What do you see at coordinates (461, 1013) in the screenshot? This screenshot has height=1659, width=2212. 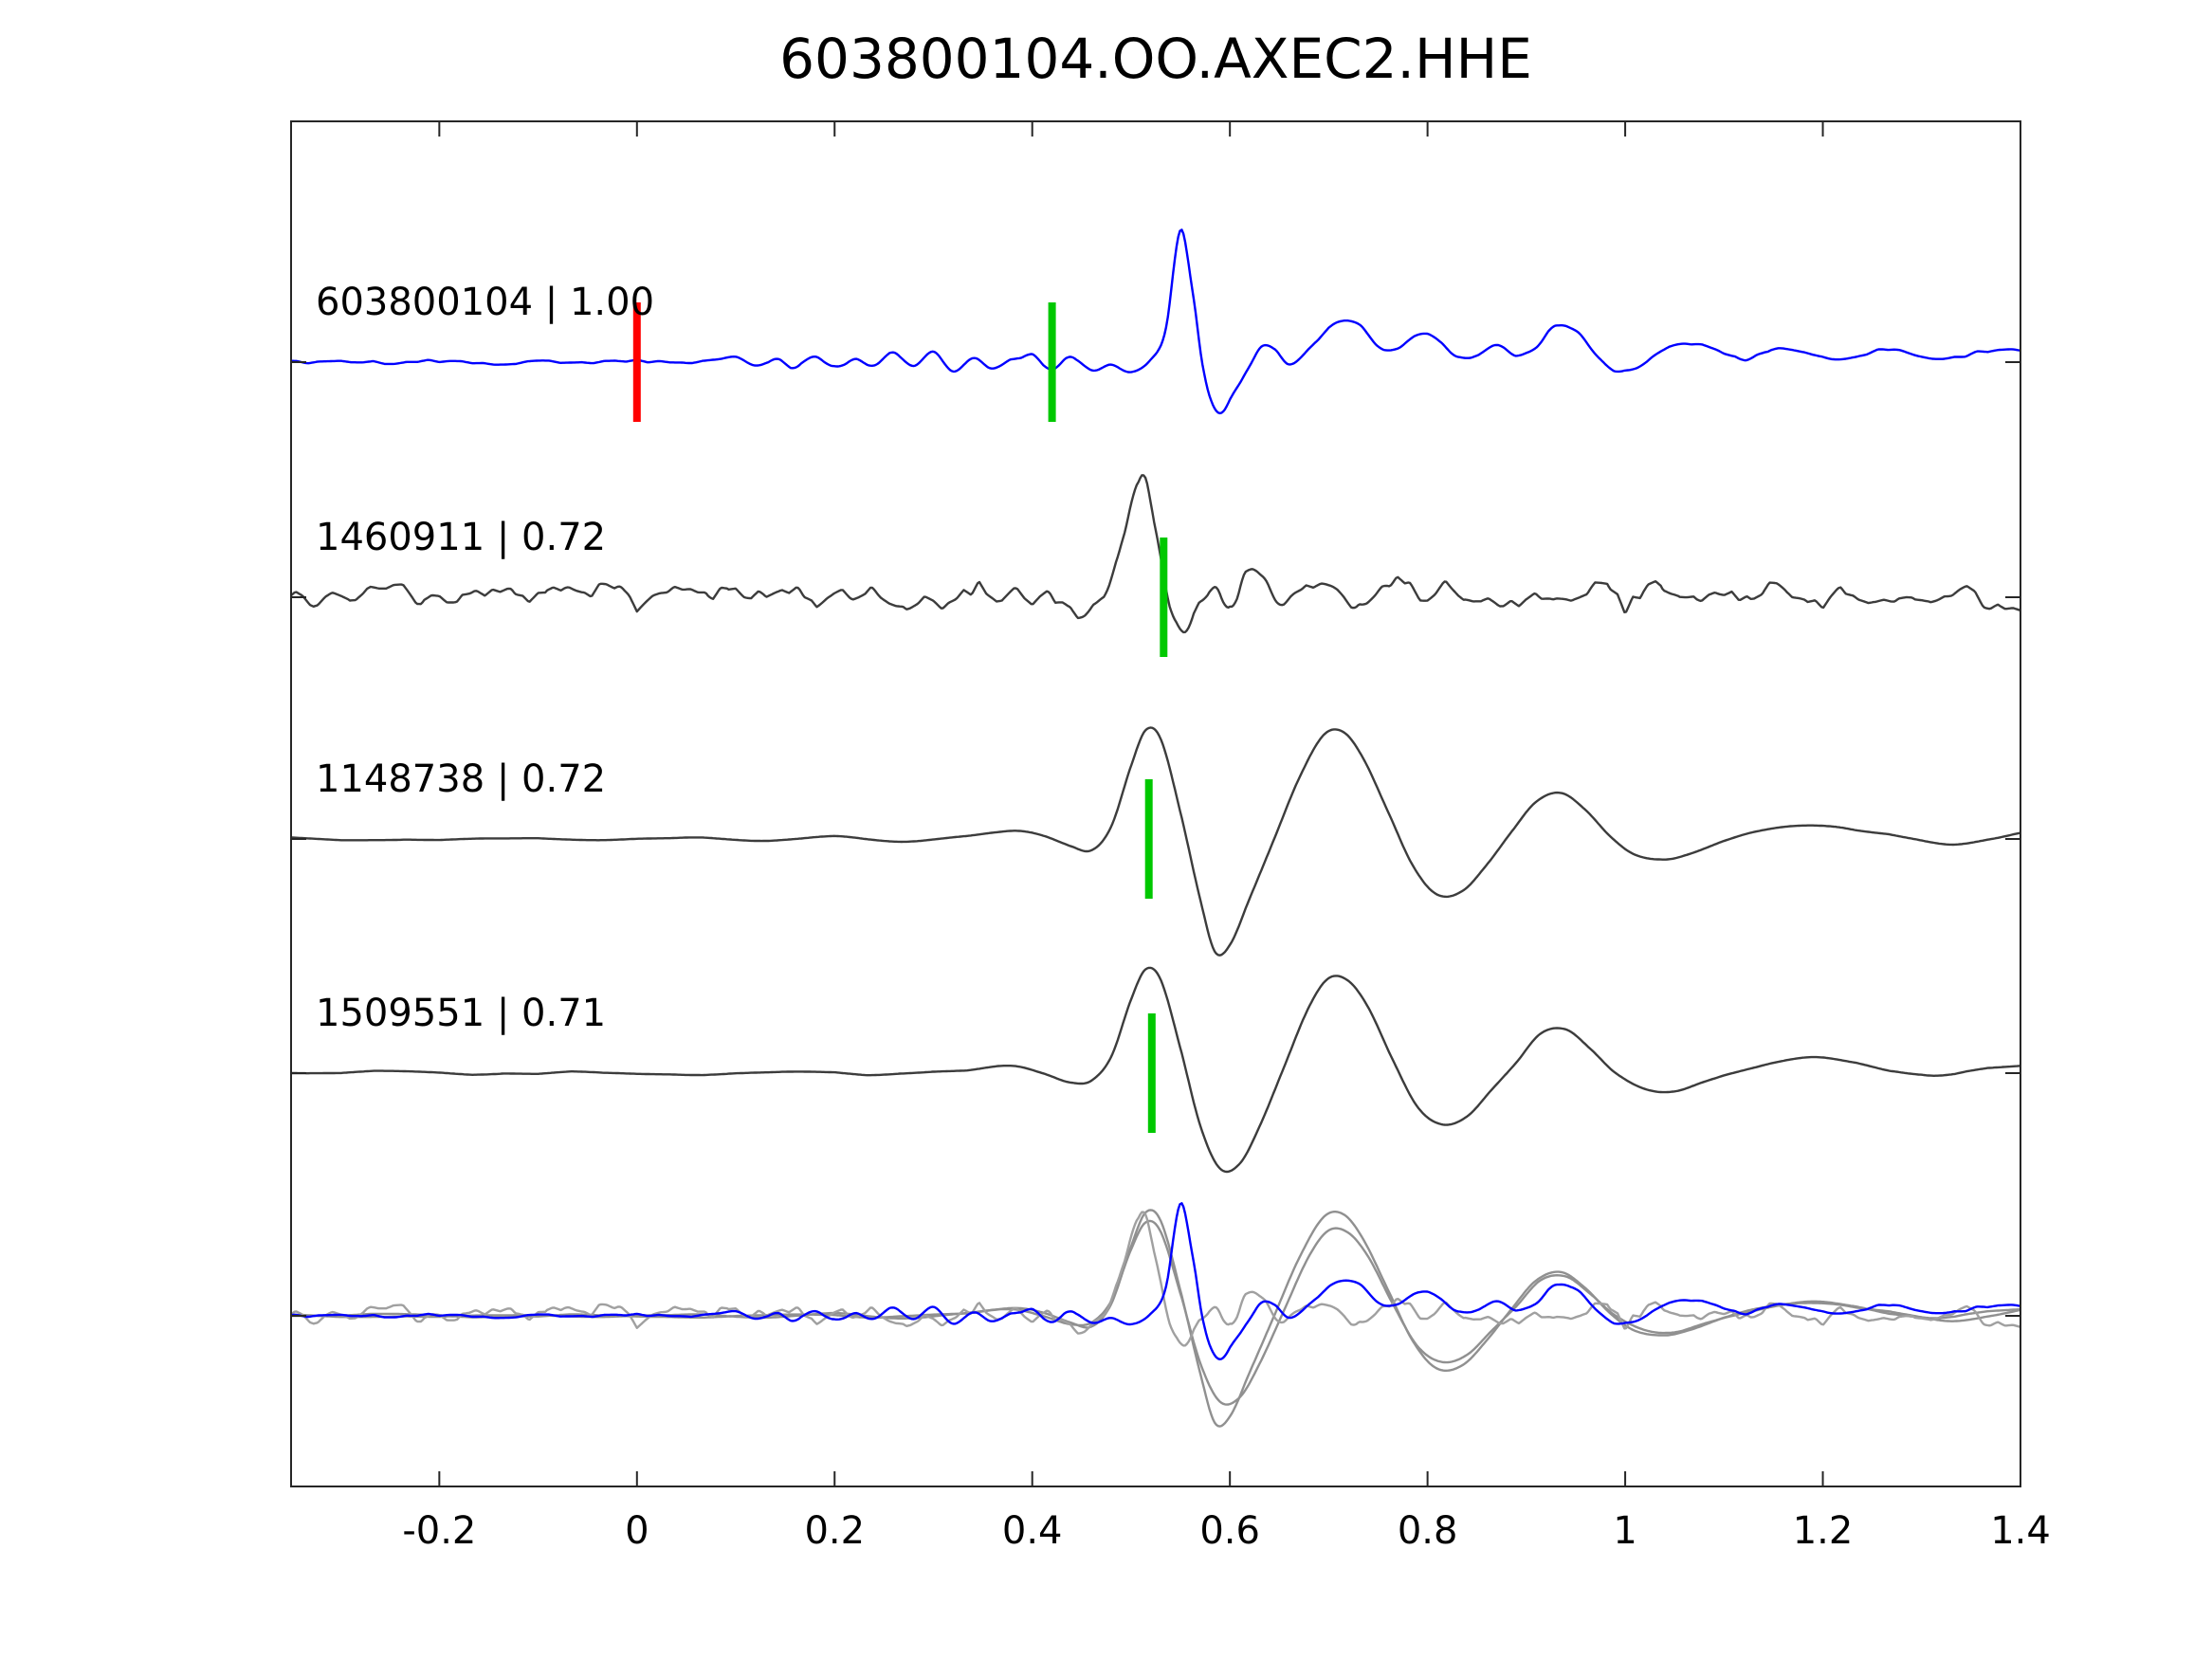 I see `trace-label-1509551: 1509551 | 0.71` at bounding box center [461, 1013].